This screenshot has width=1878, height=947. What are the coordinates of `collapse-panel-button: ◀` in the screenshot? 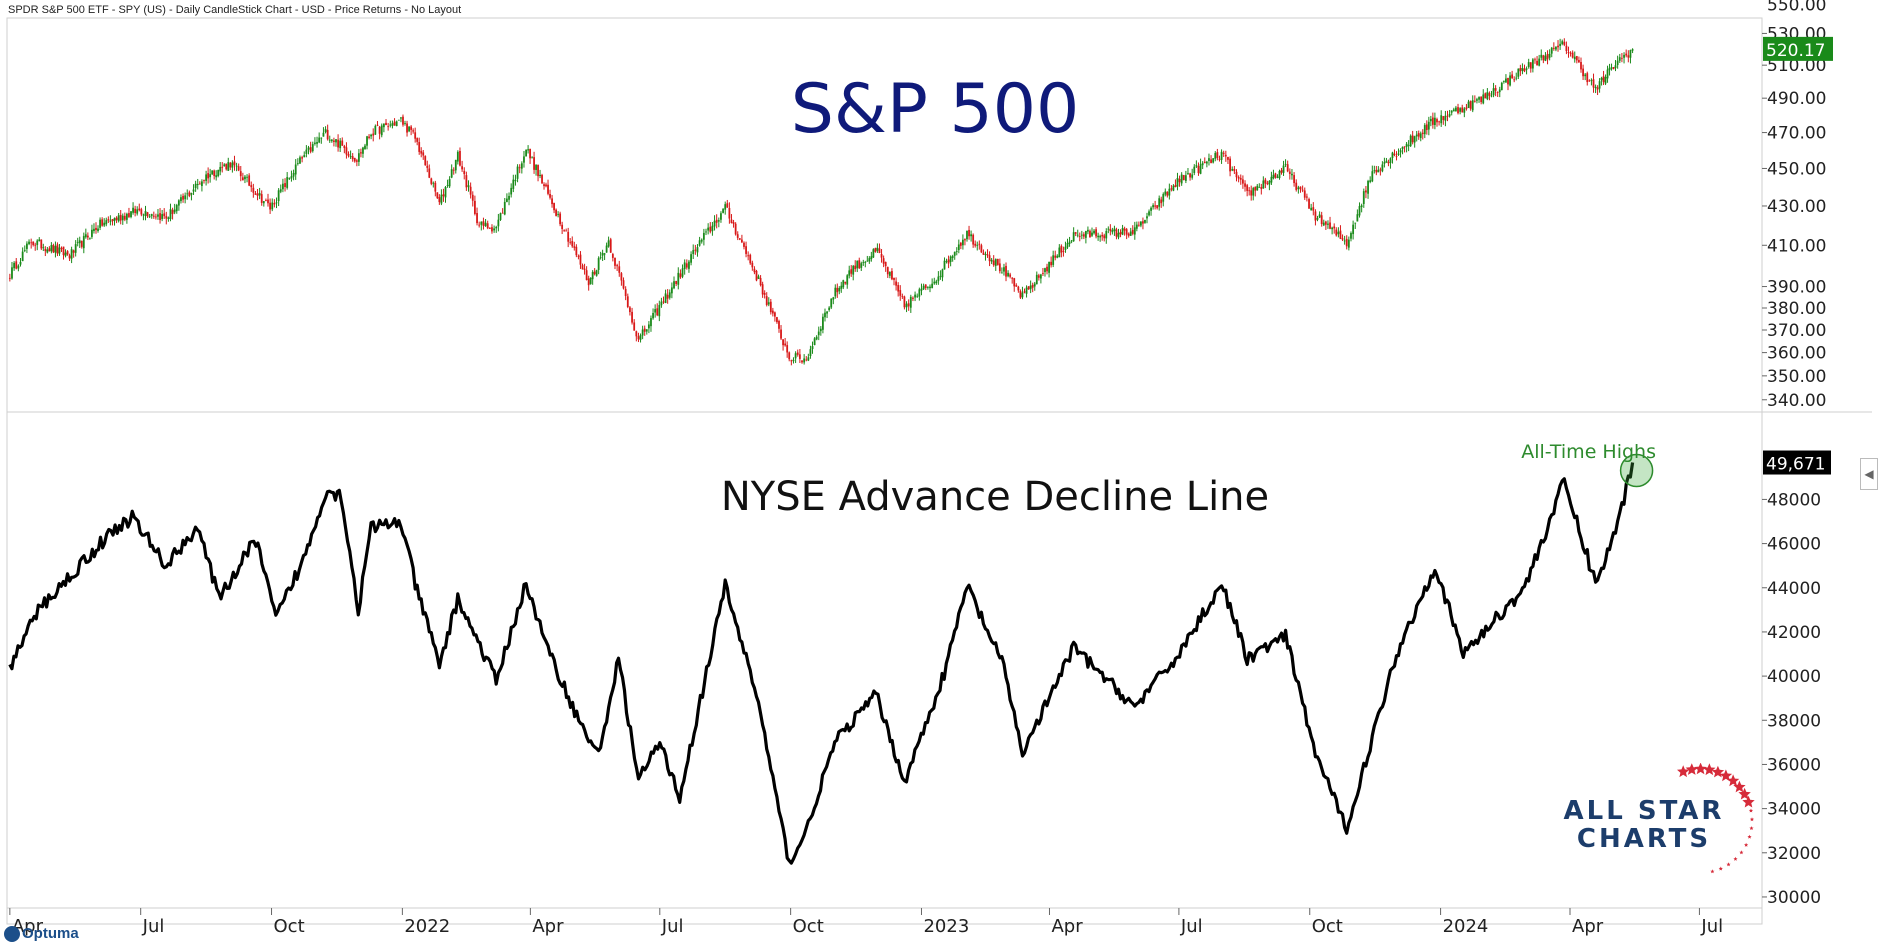 It's located at (1869, 474).